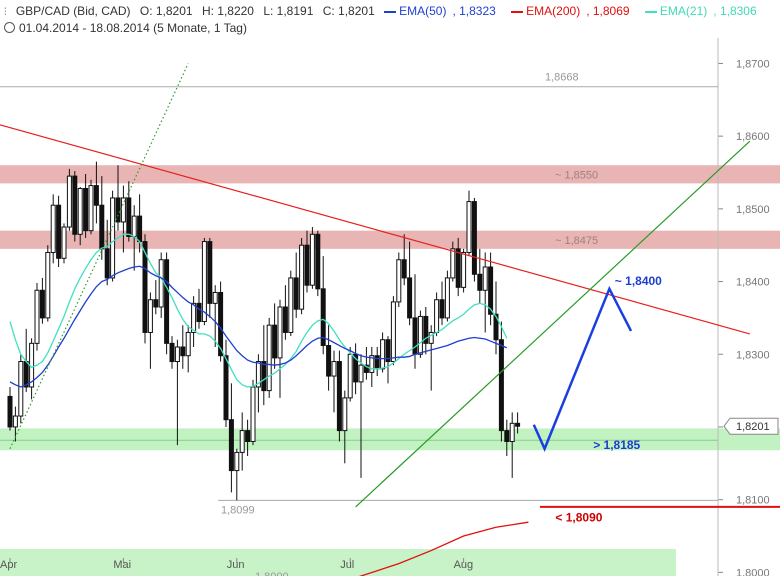 The height and width of the screenshot is (576, 780). What do you see at coordinates (753, 355) in the screenshot?
I see `y-tick-label-4: 1,8300` at bounding box center [753, 355].